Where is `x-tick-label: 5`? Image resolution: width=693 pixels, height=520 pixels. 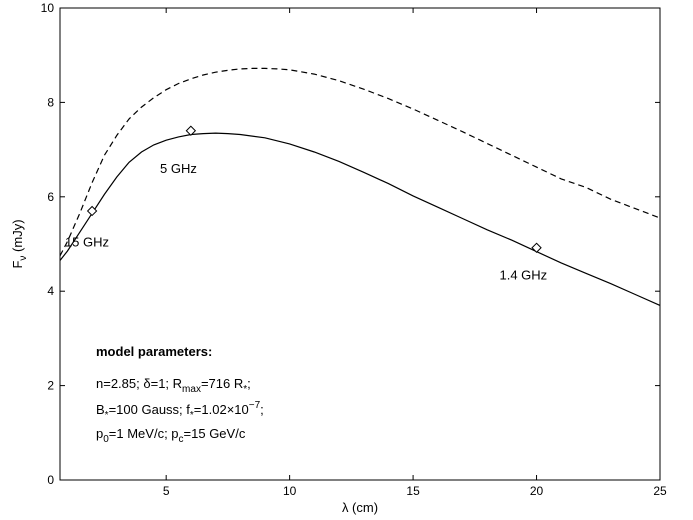
x-tick-label: 5 is located at coordinates (166, 491).